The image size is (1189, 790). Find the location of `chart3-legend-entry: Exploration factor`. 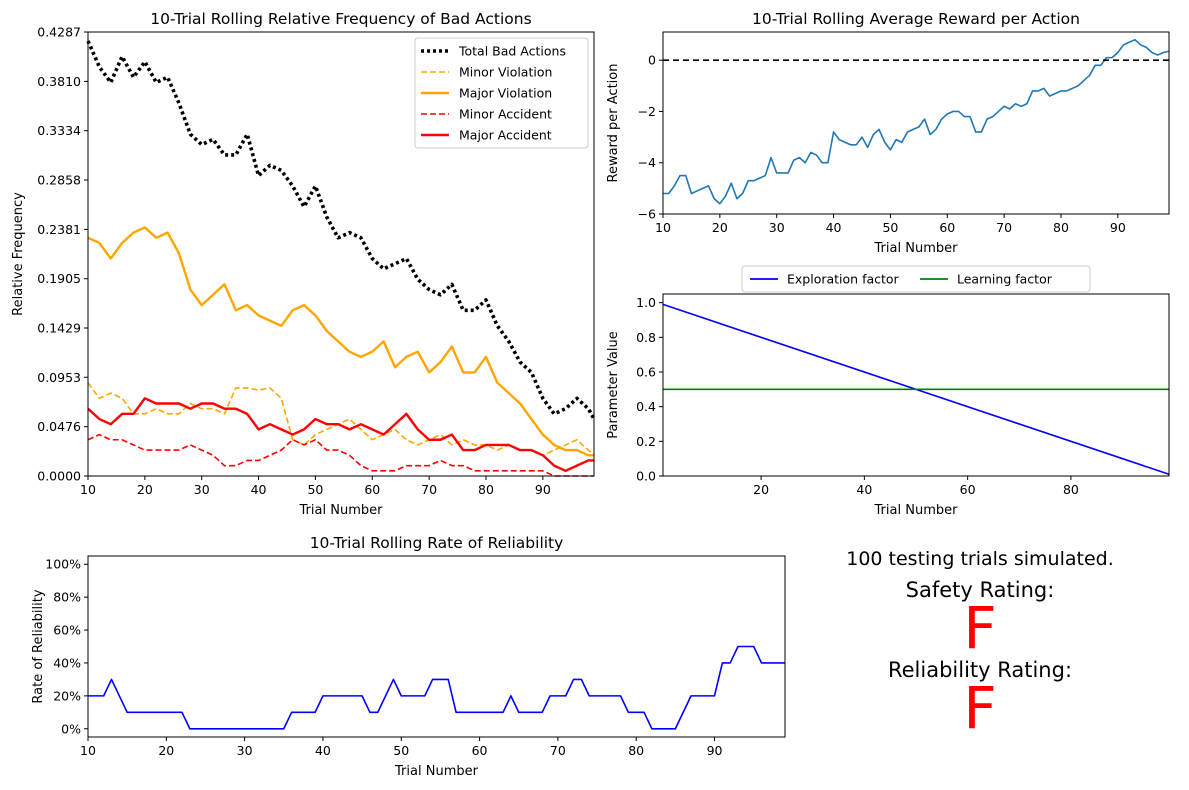

chart3-legend-entry: Exploration factor is located at coordinates (843, 279).